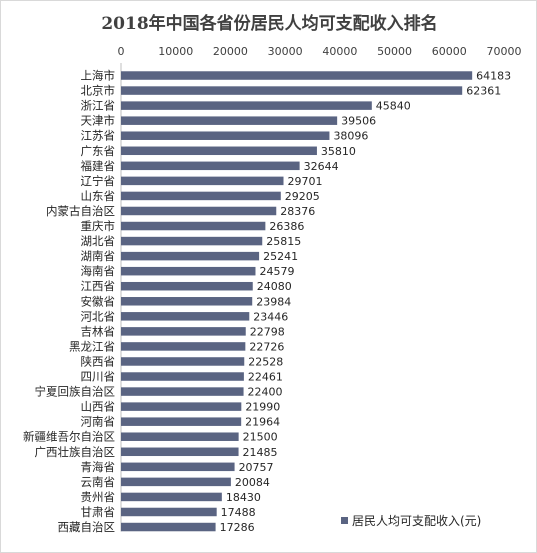  Describe the element at coordinates (98, 377) in the screenshot. I see `category-label: 四川省` at that location.